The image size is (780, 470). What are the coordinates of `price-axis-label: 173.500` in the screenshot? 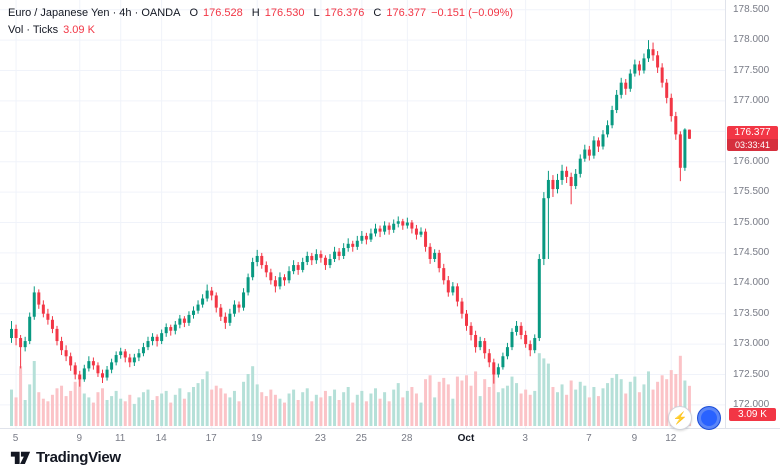 It's located at (751, 313).